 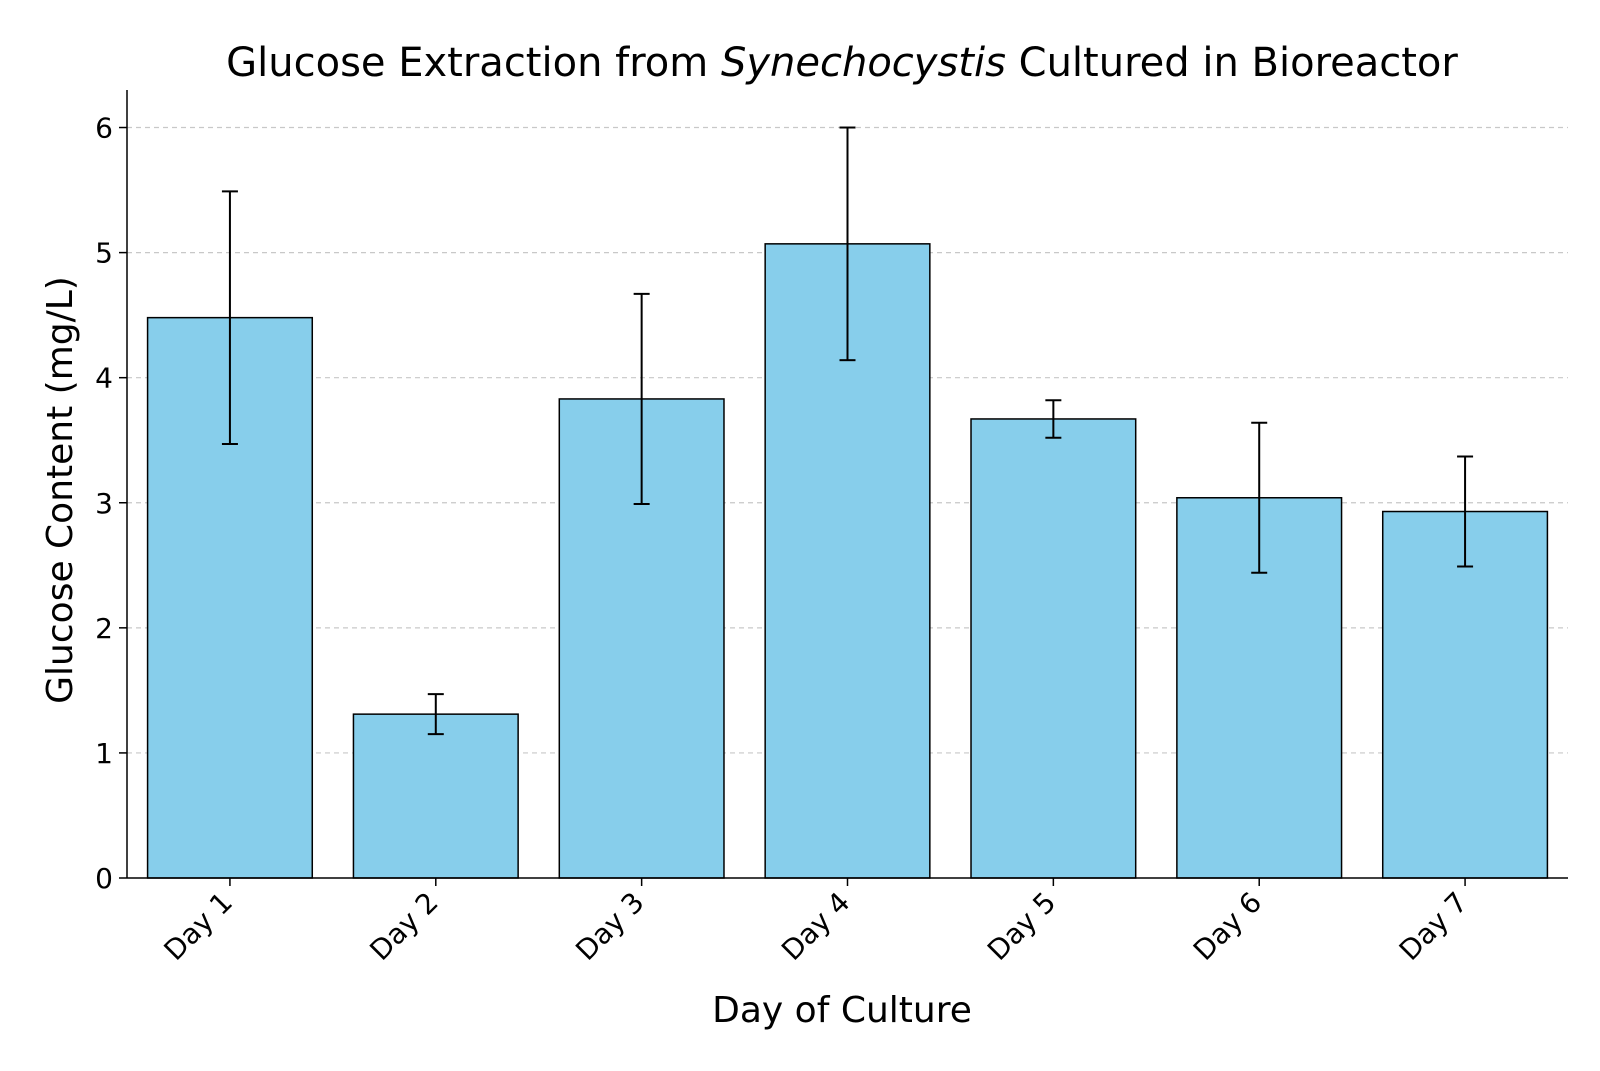 I want to click on x-tick-label: Day 2, so click(x=403, y=926).